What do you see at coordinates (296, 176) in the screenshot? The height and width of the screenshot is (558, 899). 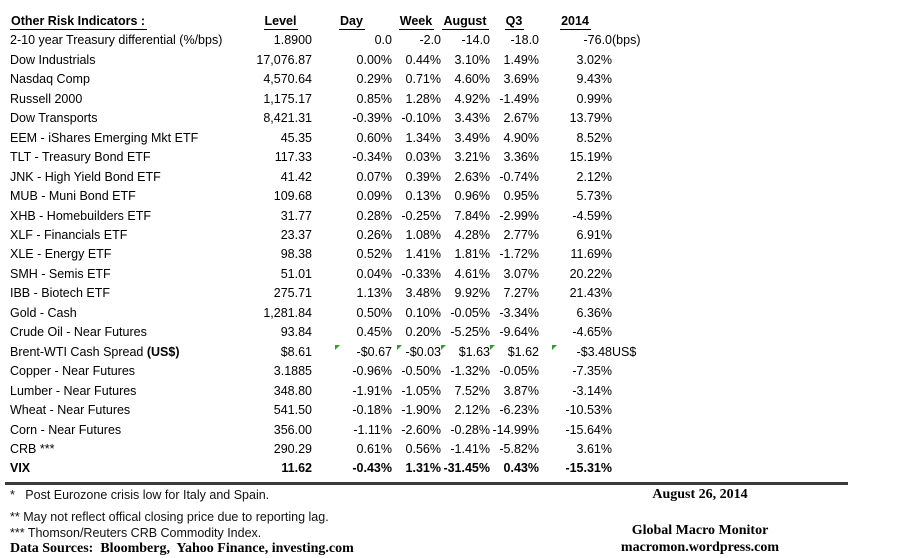 I see `cell-level: 41.42` at bounding box center [296, 176].